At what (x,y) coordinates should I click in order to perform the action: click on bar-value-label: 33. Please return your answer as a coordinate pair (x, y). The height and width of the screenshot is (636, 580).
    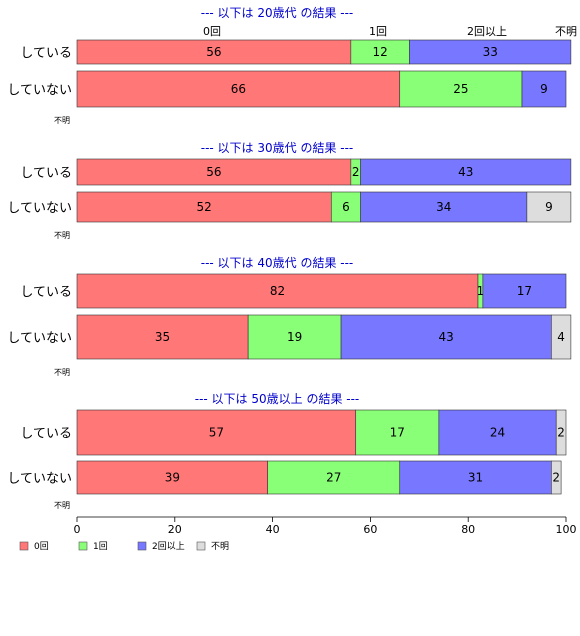
    Looking at the image, I should click on (490, 52).